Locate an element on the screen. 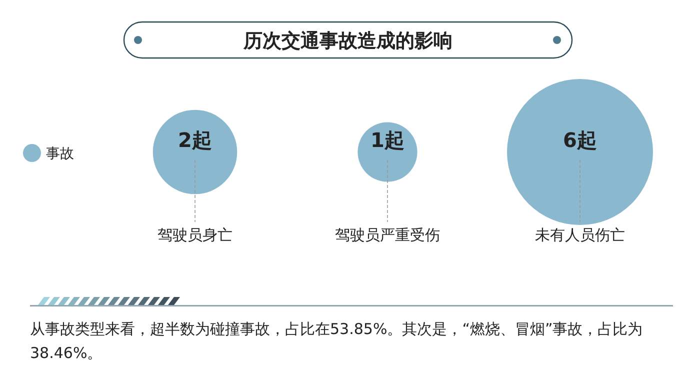 Image resolution: width=700 pixels, height=389 pixels. text: 从事故类型来看，超半数为碰撞事故，占比在53.85%。其次是，“燃烧、冒烟”事故，占比为38.46%。 is located at coordinates (336, 341).